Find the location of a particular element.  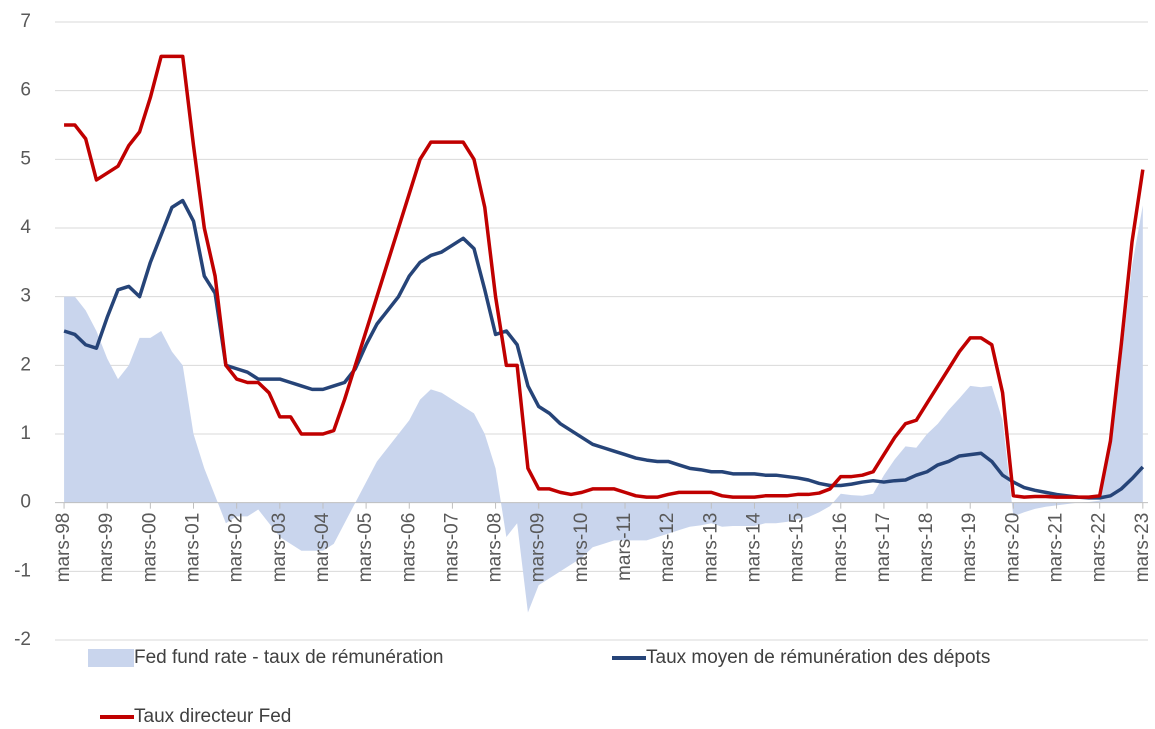

y-tick-label: -2 is located at coordinates (22, 639).